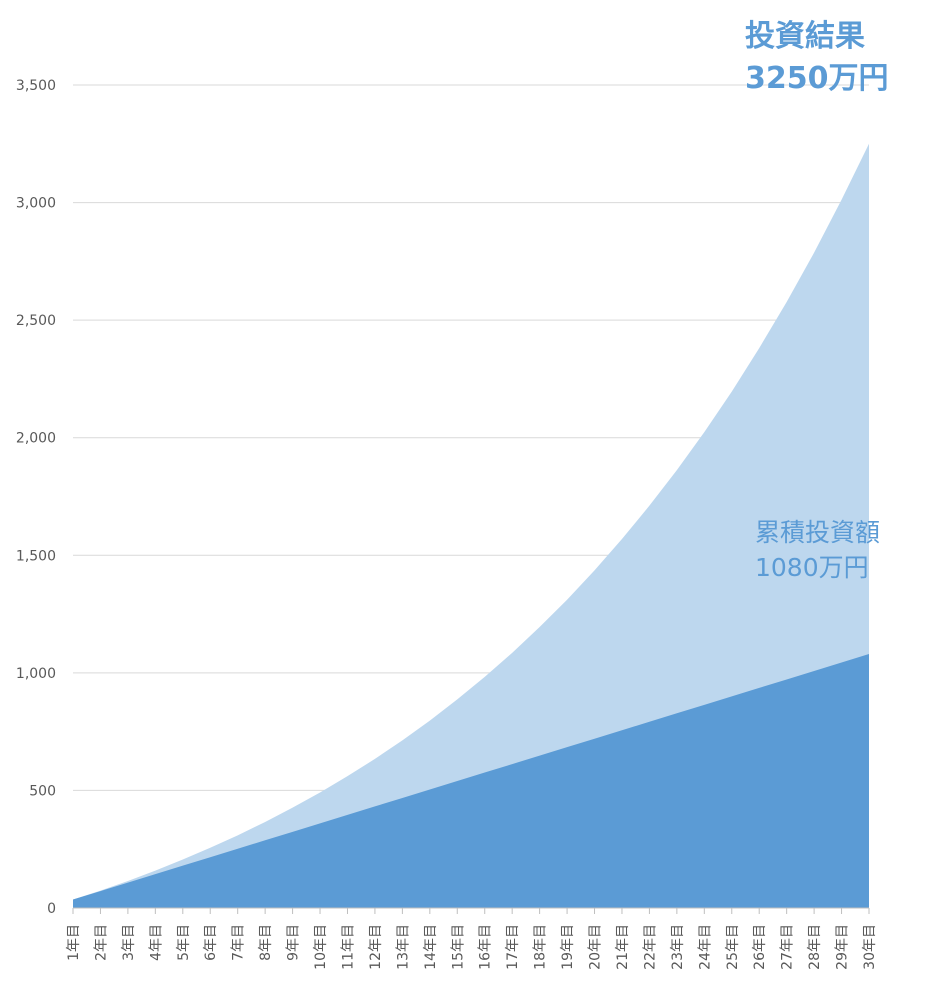 The width and height of the screenshot is (931, 990). Describe the element at coordinates (705, 947) in the screenshot. I see `x-tick-label: 24年目` at that location.